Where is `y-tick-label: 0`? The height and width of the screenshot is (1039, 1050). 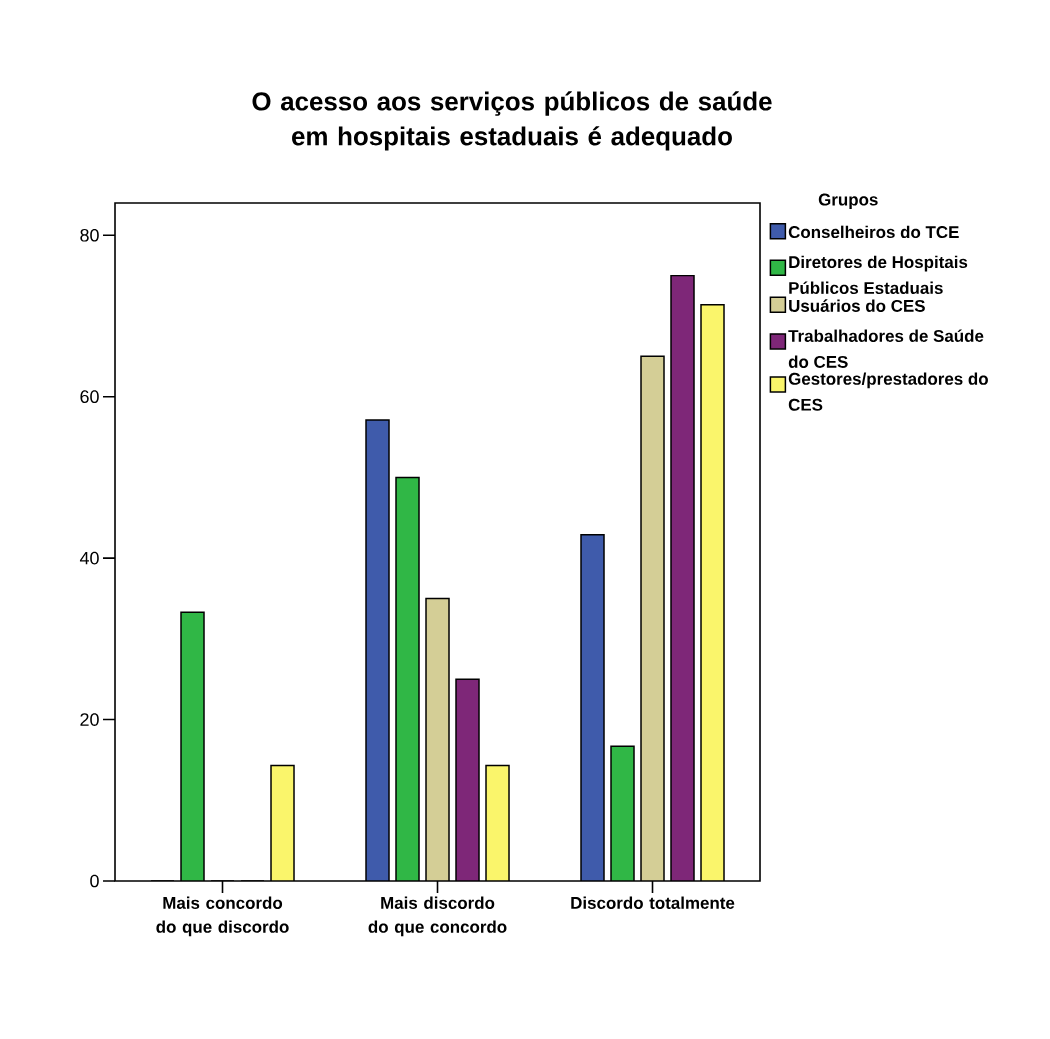 y-tick-label: 0 is located at coordinates (94, 881).